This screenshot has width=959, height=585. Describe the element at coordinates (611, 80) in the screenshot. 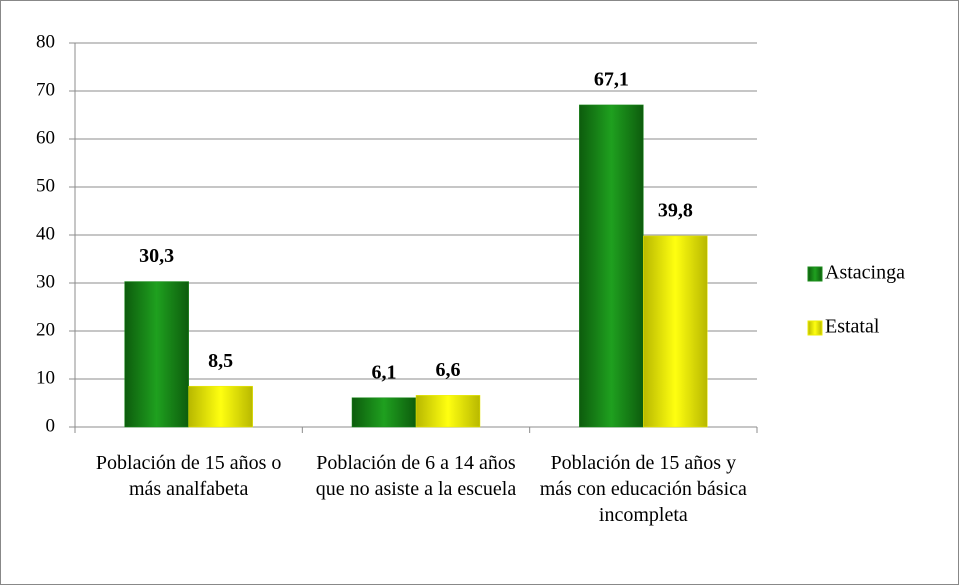

I see `value-label: 67,1` at that location.